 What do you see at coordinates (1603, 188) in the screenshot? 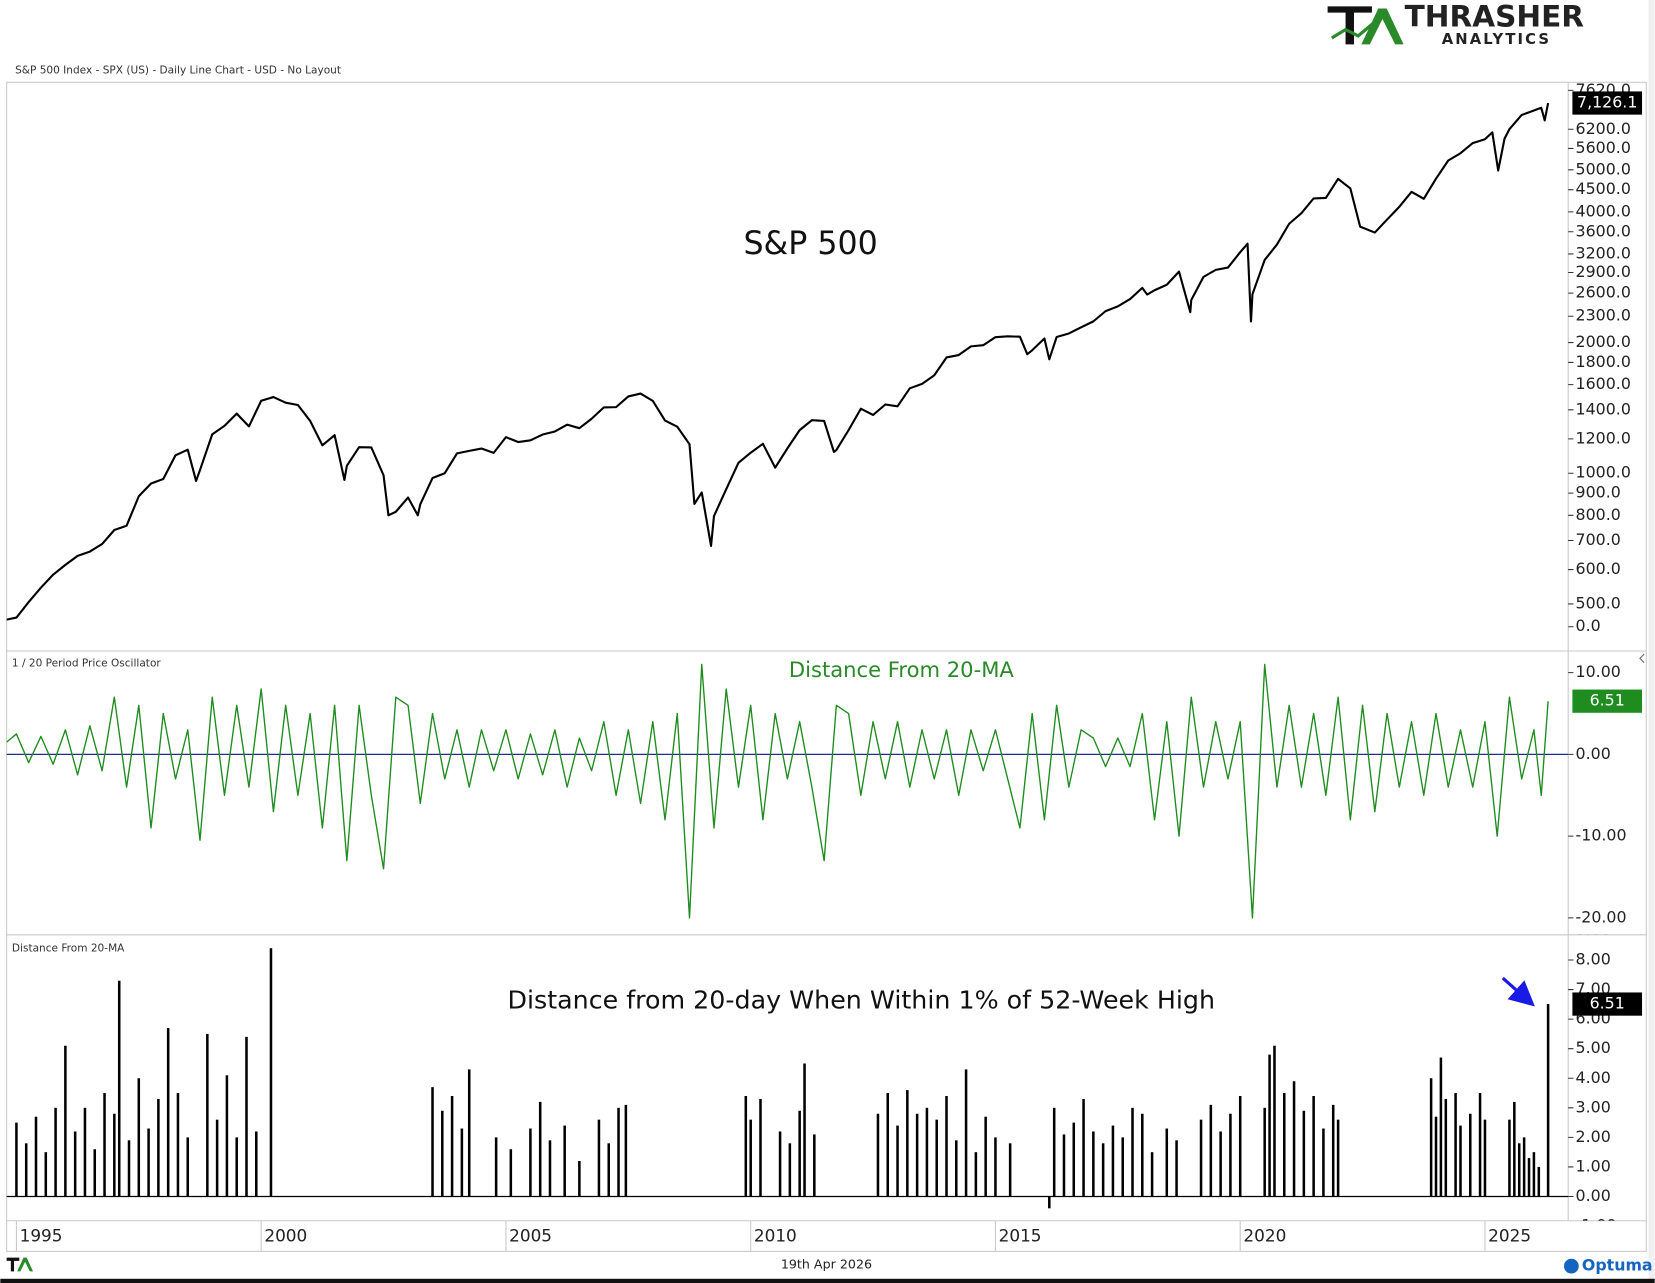
I see `y-tick-label: 4500.0` at bounding box center [1603, 188].